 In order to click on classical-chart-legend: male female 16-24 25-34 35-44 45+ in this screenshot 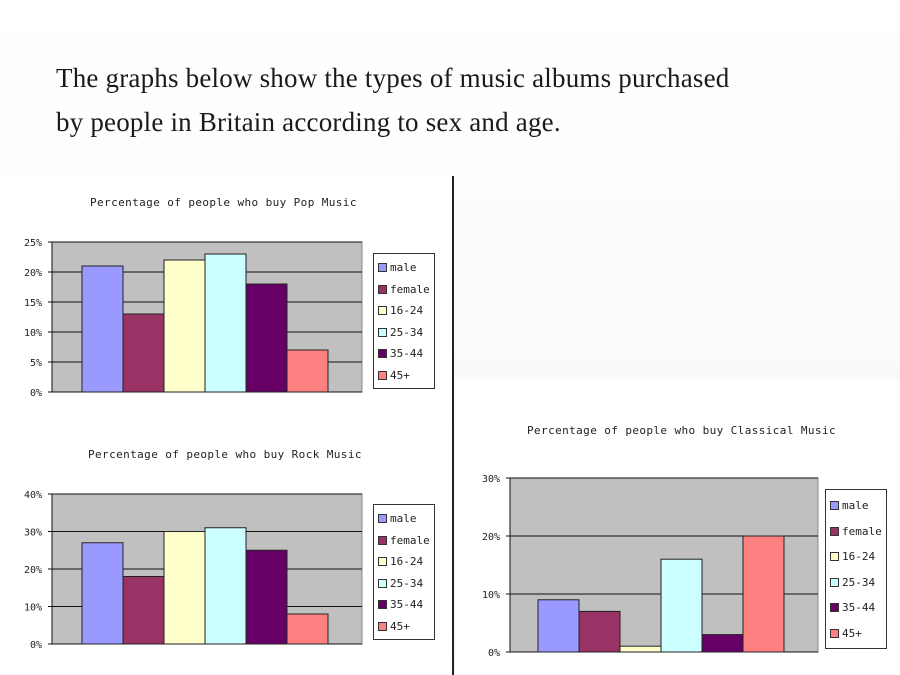, I will do `click(856, 569)`.